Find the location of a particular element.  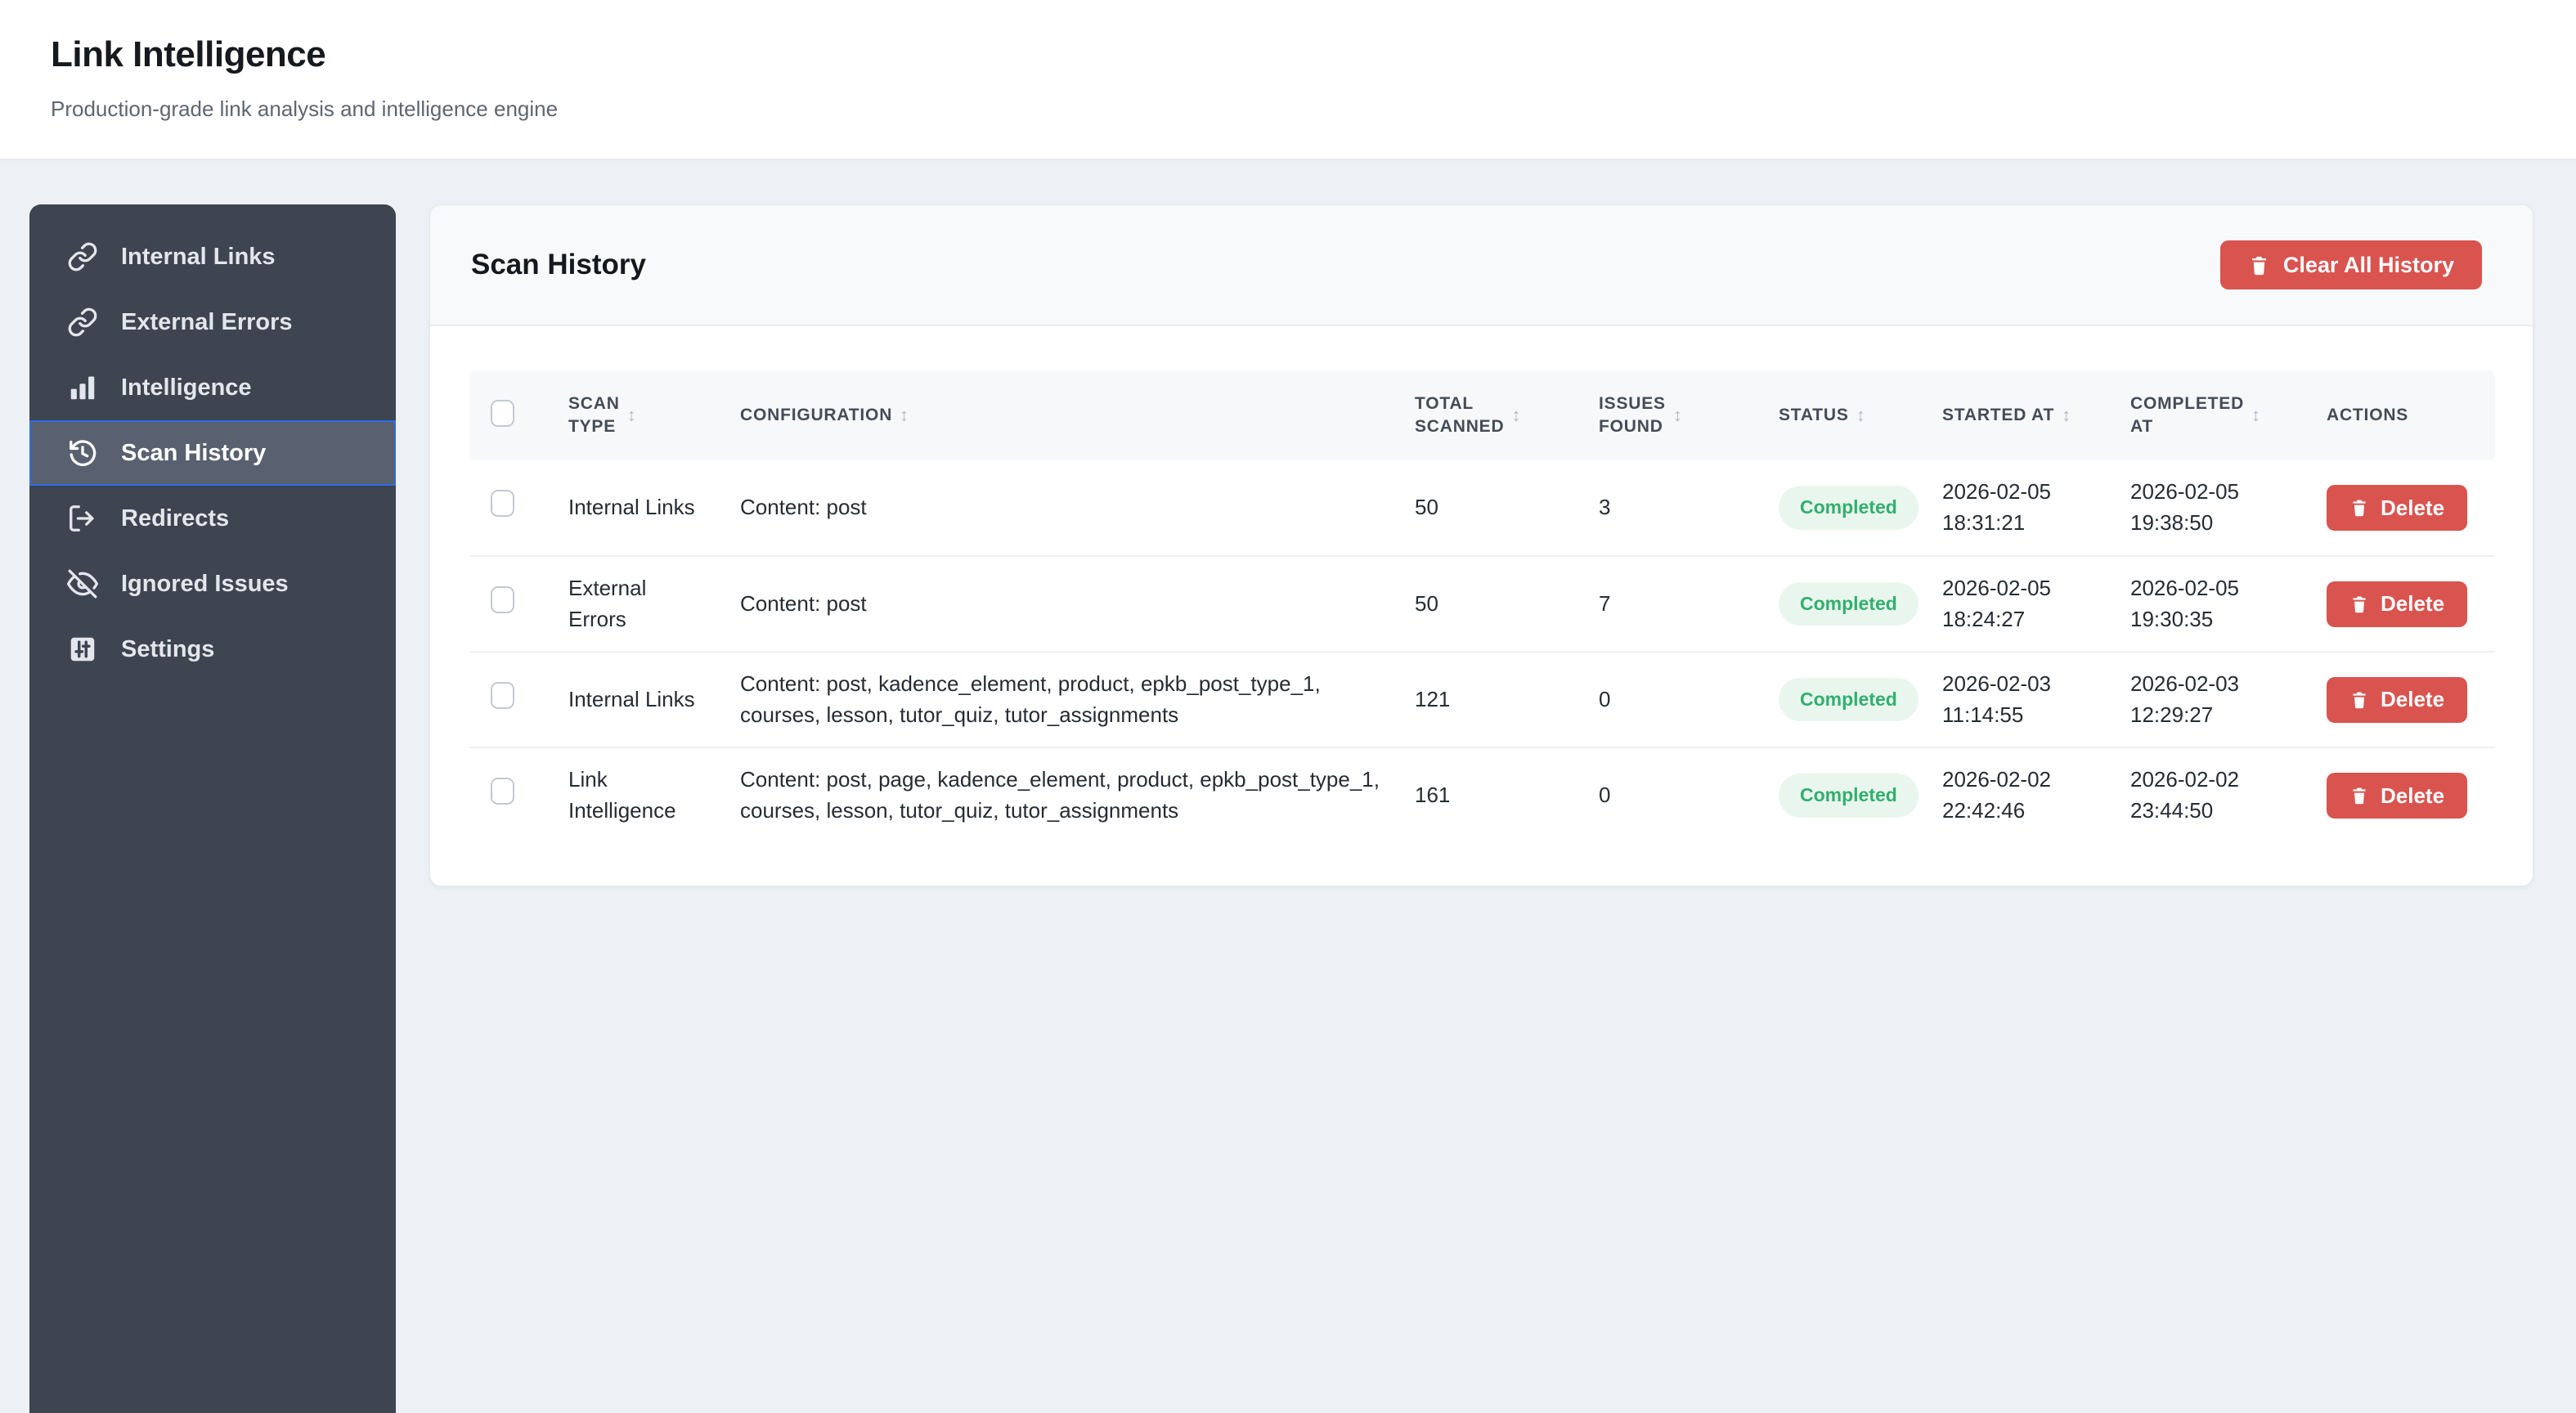

scan-type-value: Link Intelligence is located at coordinates (622, 795).